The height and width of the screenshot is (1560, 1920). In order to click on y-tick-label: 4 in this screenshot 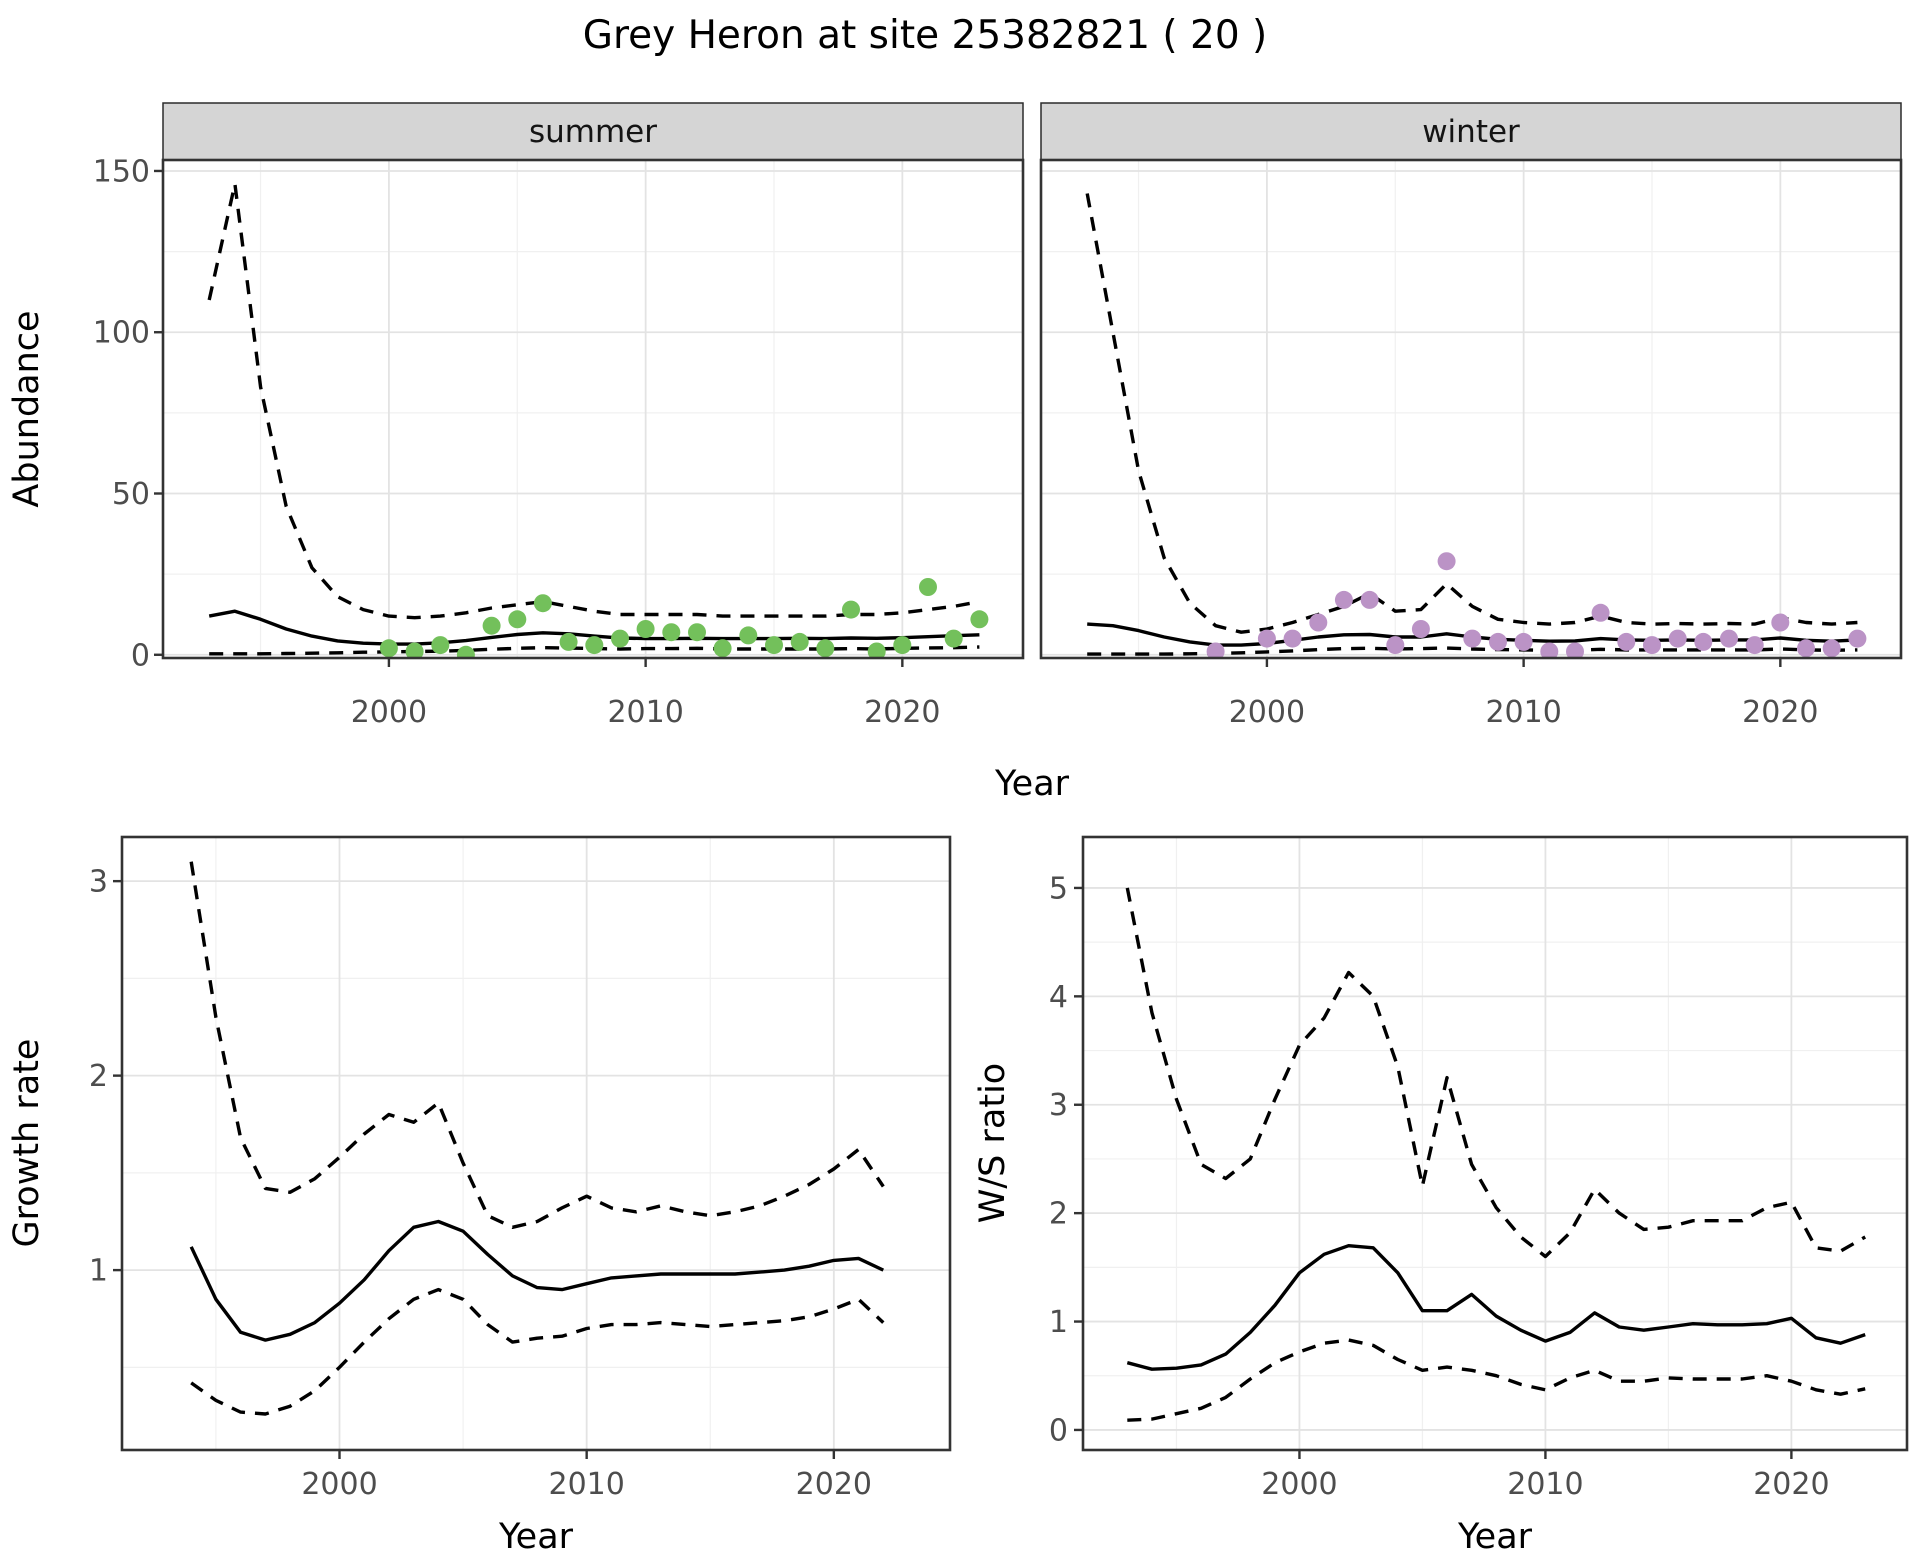, I will do `click(1058, 997)`.